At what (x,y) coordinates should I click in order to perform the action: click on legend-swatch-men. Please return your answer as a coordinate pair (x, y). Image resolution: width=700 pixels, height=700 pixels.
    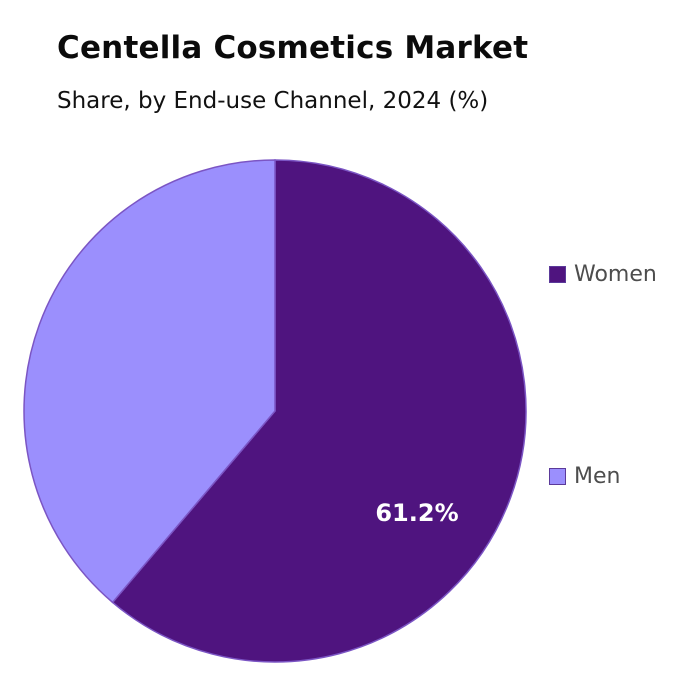
    Looking at the image, I should click on (557, 476).